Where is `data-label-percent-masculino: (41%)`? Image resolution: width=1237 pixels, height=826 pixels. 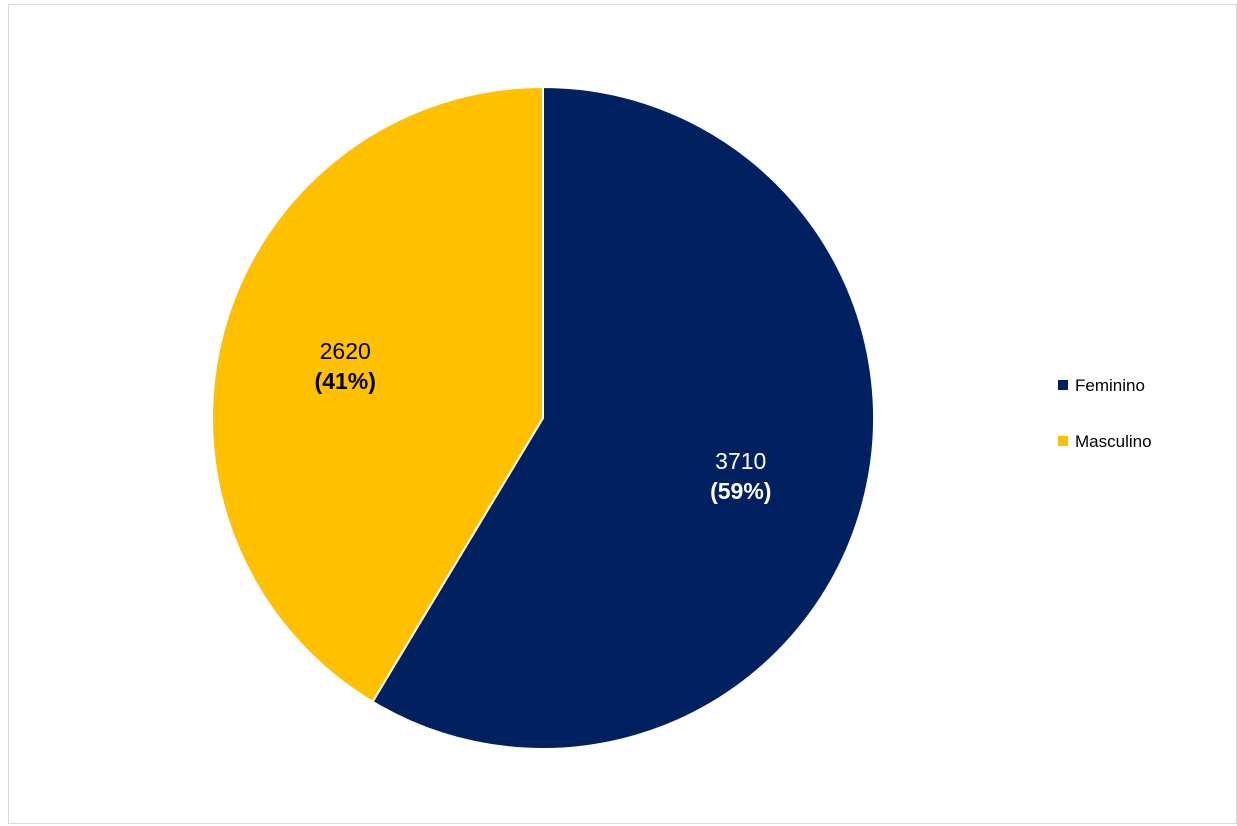
data-label-percent-masculino: (41%) is located at coordinates (345, 381).